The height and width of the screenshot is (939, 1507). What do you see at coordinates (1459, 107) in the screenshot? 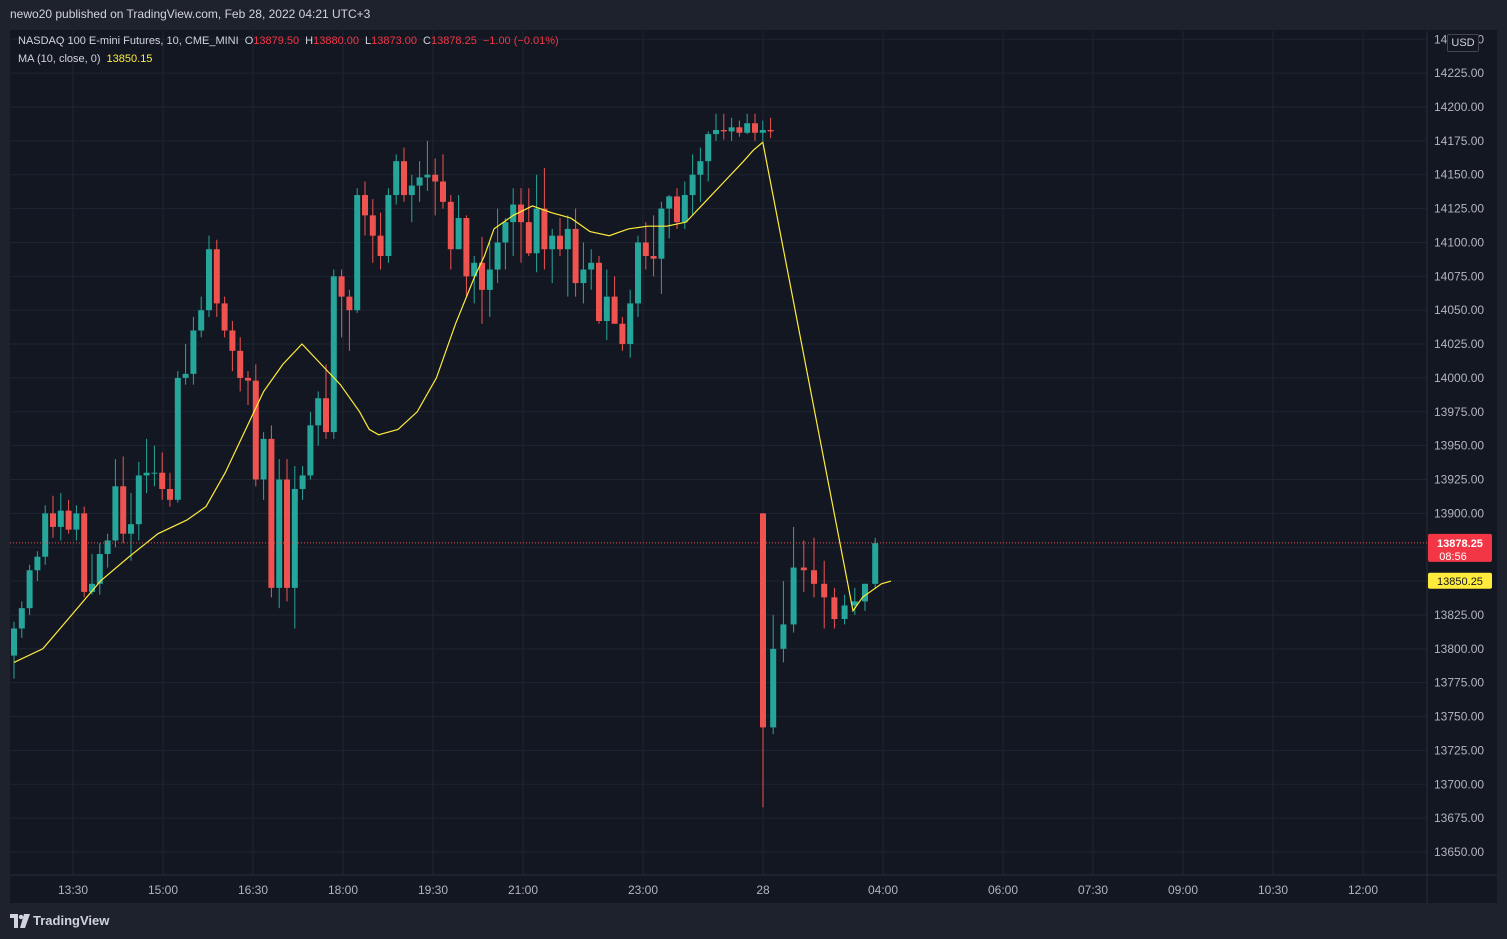
I see `price-tick-label: 14200.00` at bounding box center [1459, 107].